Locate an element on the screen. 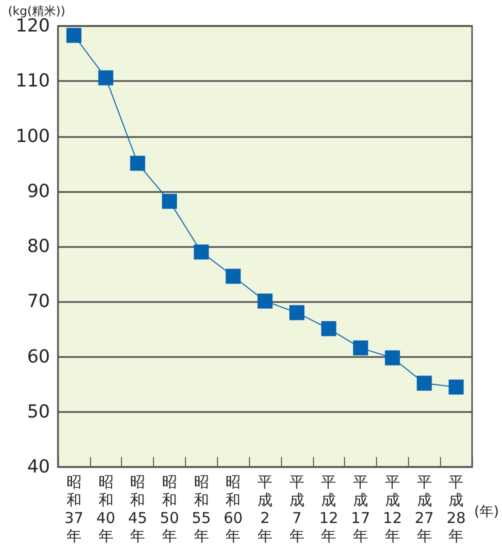 The image size is (502, 545). x-tick-label: 昭和50年 is located at coordinates (170, 509).